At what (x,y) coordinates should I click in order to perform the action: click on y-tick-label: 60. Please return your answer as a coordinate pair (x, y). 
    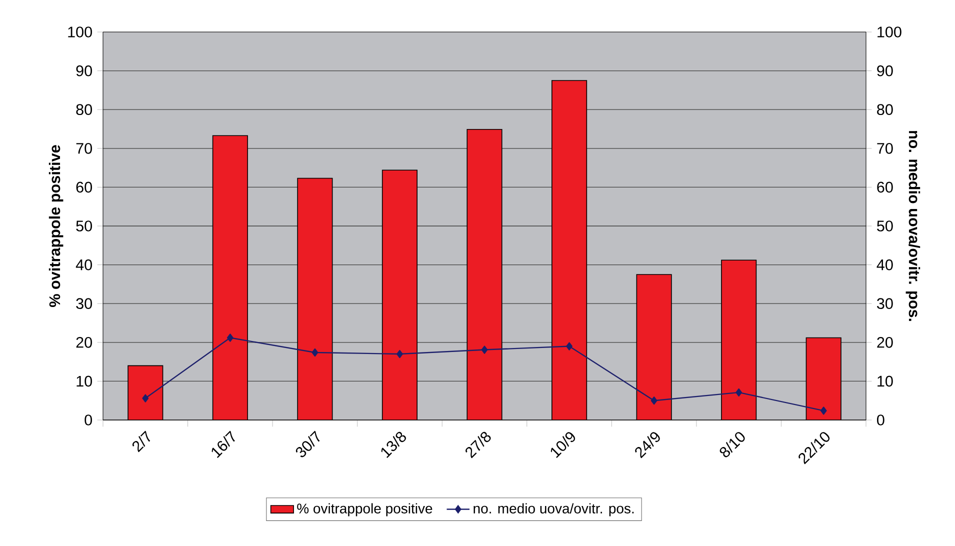
    Looking at the image, I should click on (84, 187).